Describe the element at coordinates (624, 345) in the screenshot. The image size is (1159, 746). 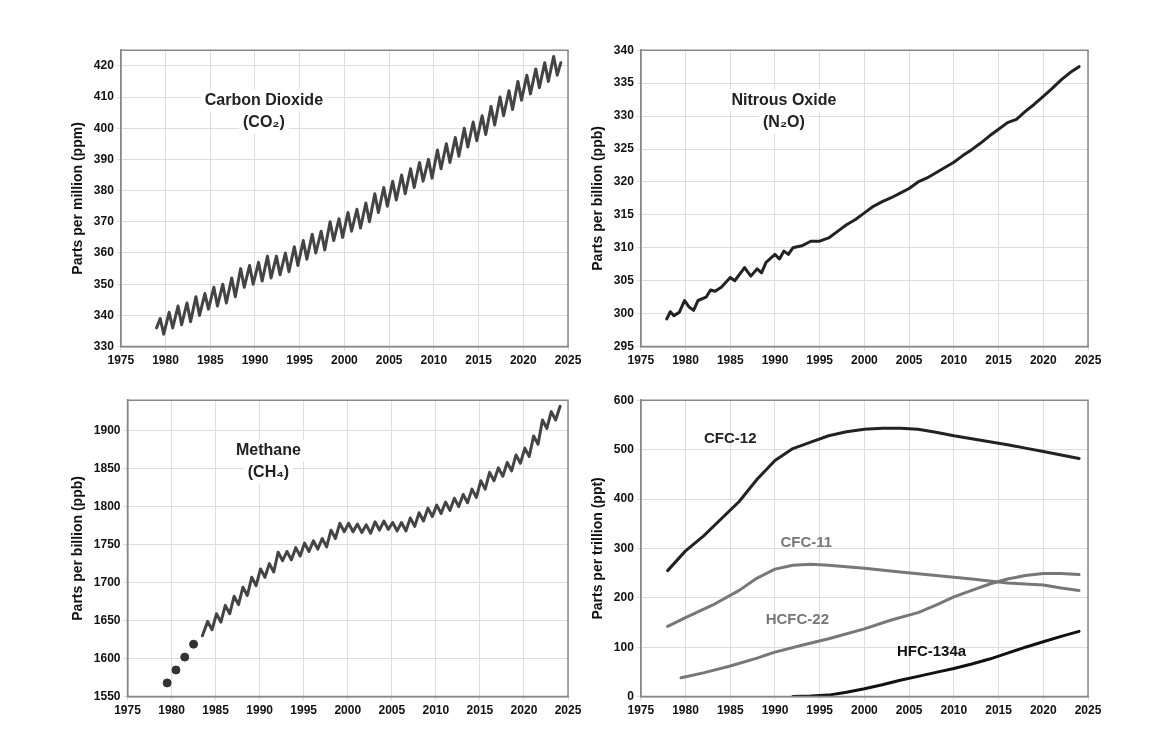
I see `y-tick-label: 295` at that location.